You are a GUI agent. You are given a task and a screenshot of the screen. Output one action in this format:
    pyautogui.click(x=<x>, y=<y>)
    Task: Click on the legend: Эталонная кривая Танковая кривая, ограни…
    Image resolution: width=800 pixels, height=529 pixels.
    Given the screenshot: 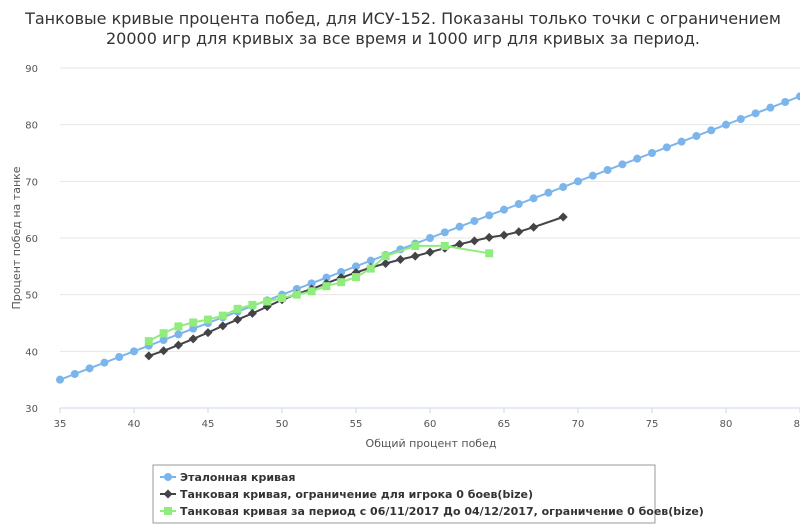 What is the action you would take?
    pyautogui.click(x=428, y=494)
    